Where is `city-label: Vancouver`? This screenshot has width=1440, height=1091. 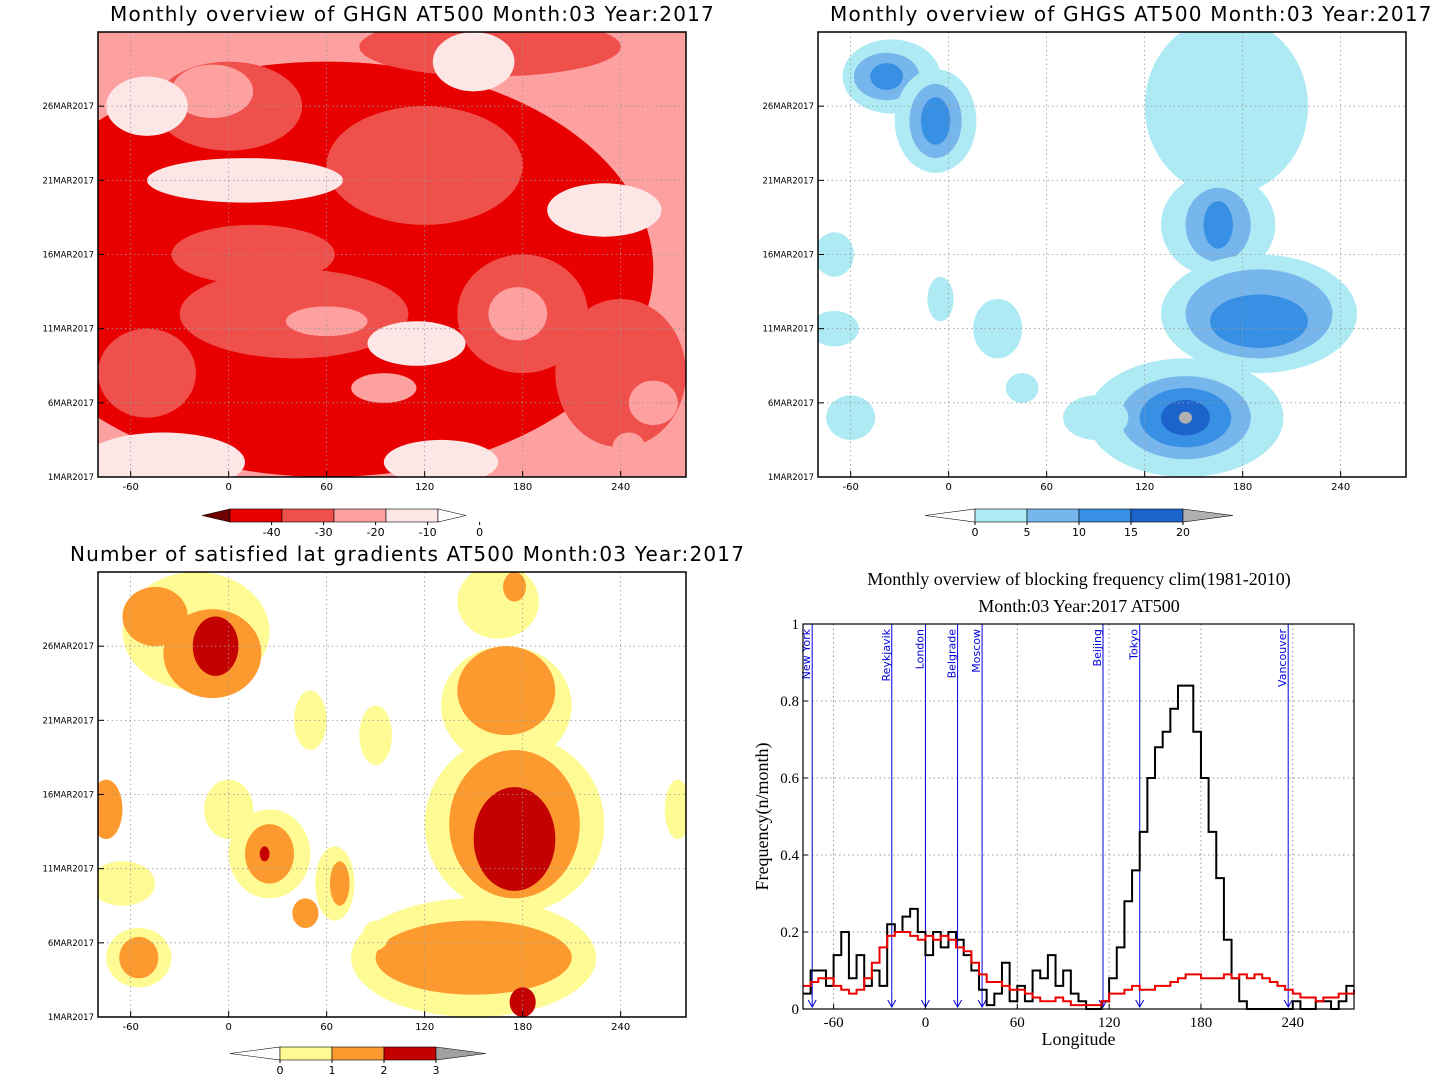
city-label: Vancouver is located at coordinates (1282, 658).